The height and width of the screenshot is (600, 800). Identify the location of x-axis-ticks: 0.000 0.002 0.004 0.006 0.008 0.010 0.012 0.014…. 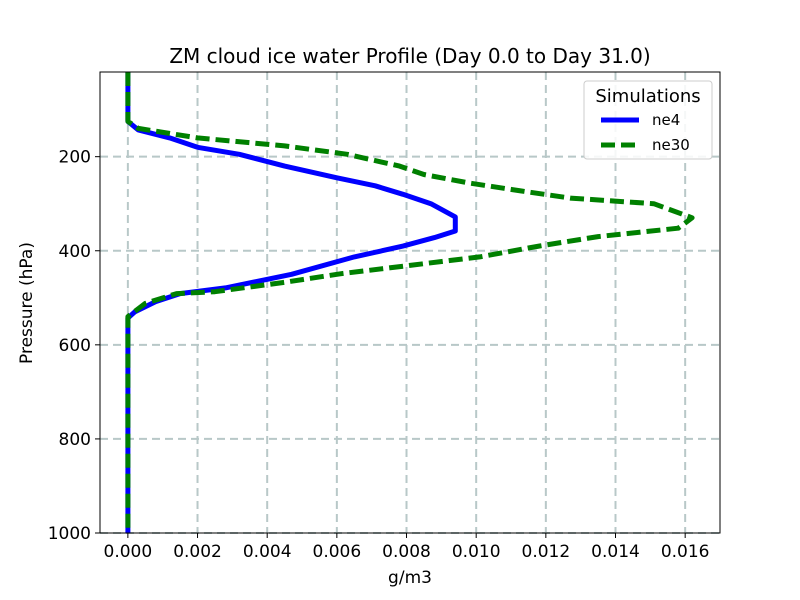
(407, 547).